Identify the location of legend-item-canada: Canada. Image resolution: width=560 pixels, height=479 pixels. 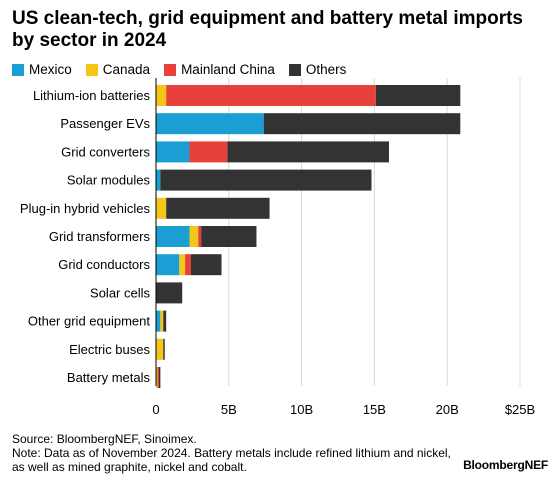
(118, 69).